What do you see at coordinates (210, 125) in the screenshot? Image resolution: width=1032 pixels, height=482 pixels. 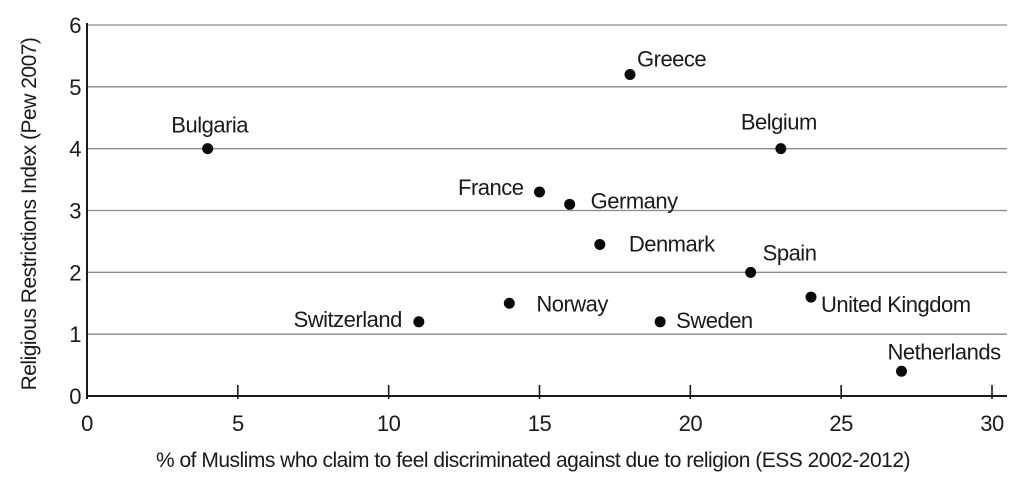 I see `point-label-bulgaria: Bulgaria` at bounding box center [210, 125].